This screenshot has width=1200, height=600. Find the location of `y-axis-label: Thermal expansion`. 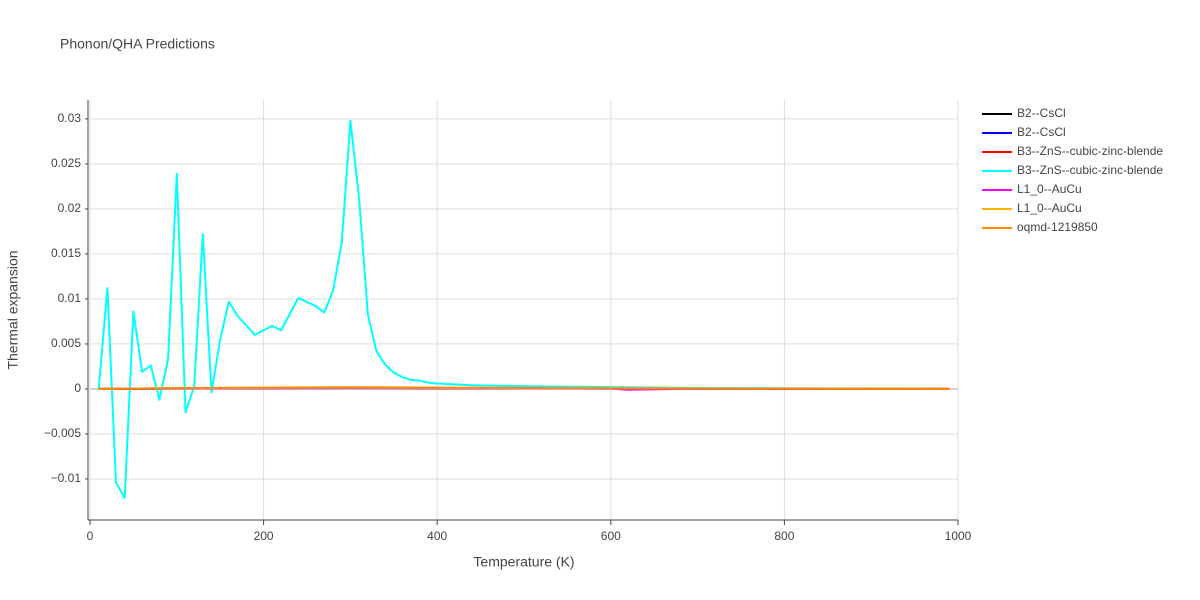

y-axis-label: Thermal expansion is located at coordinates (13, 309).